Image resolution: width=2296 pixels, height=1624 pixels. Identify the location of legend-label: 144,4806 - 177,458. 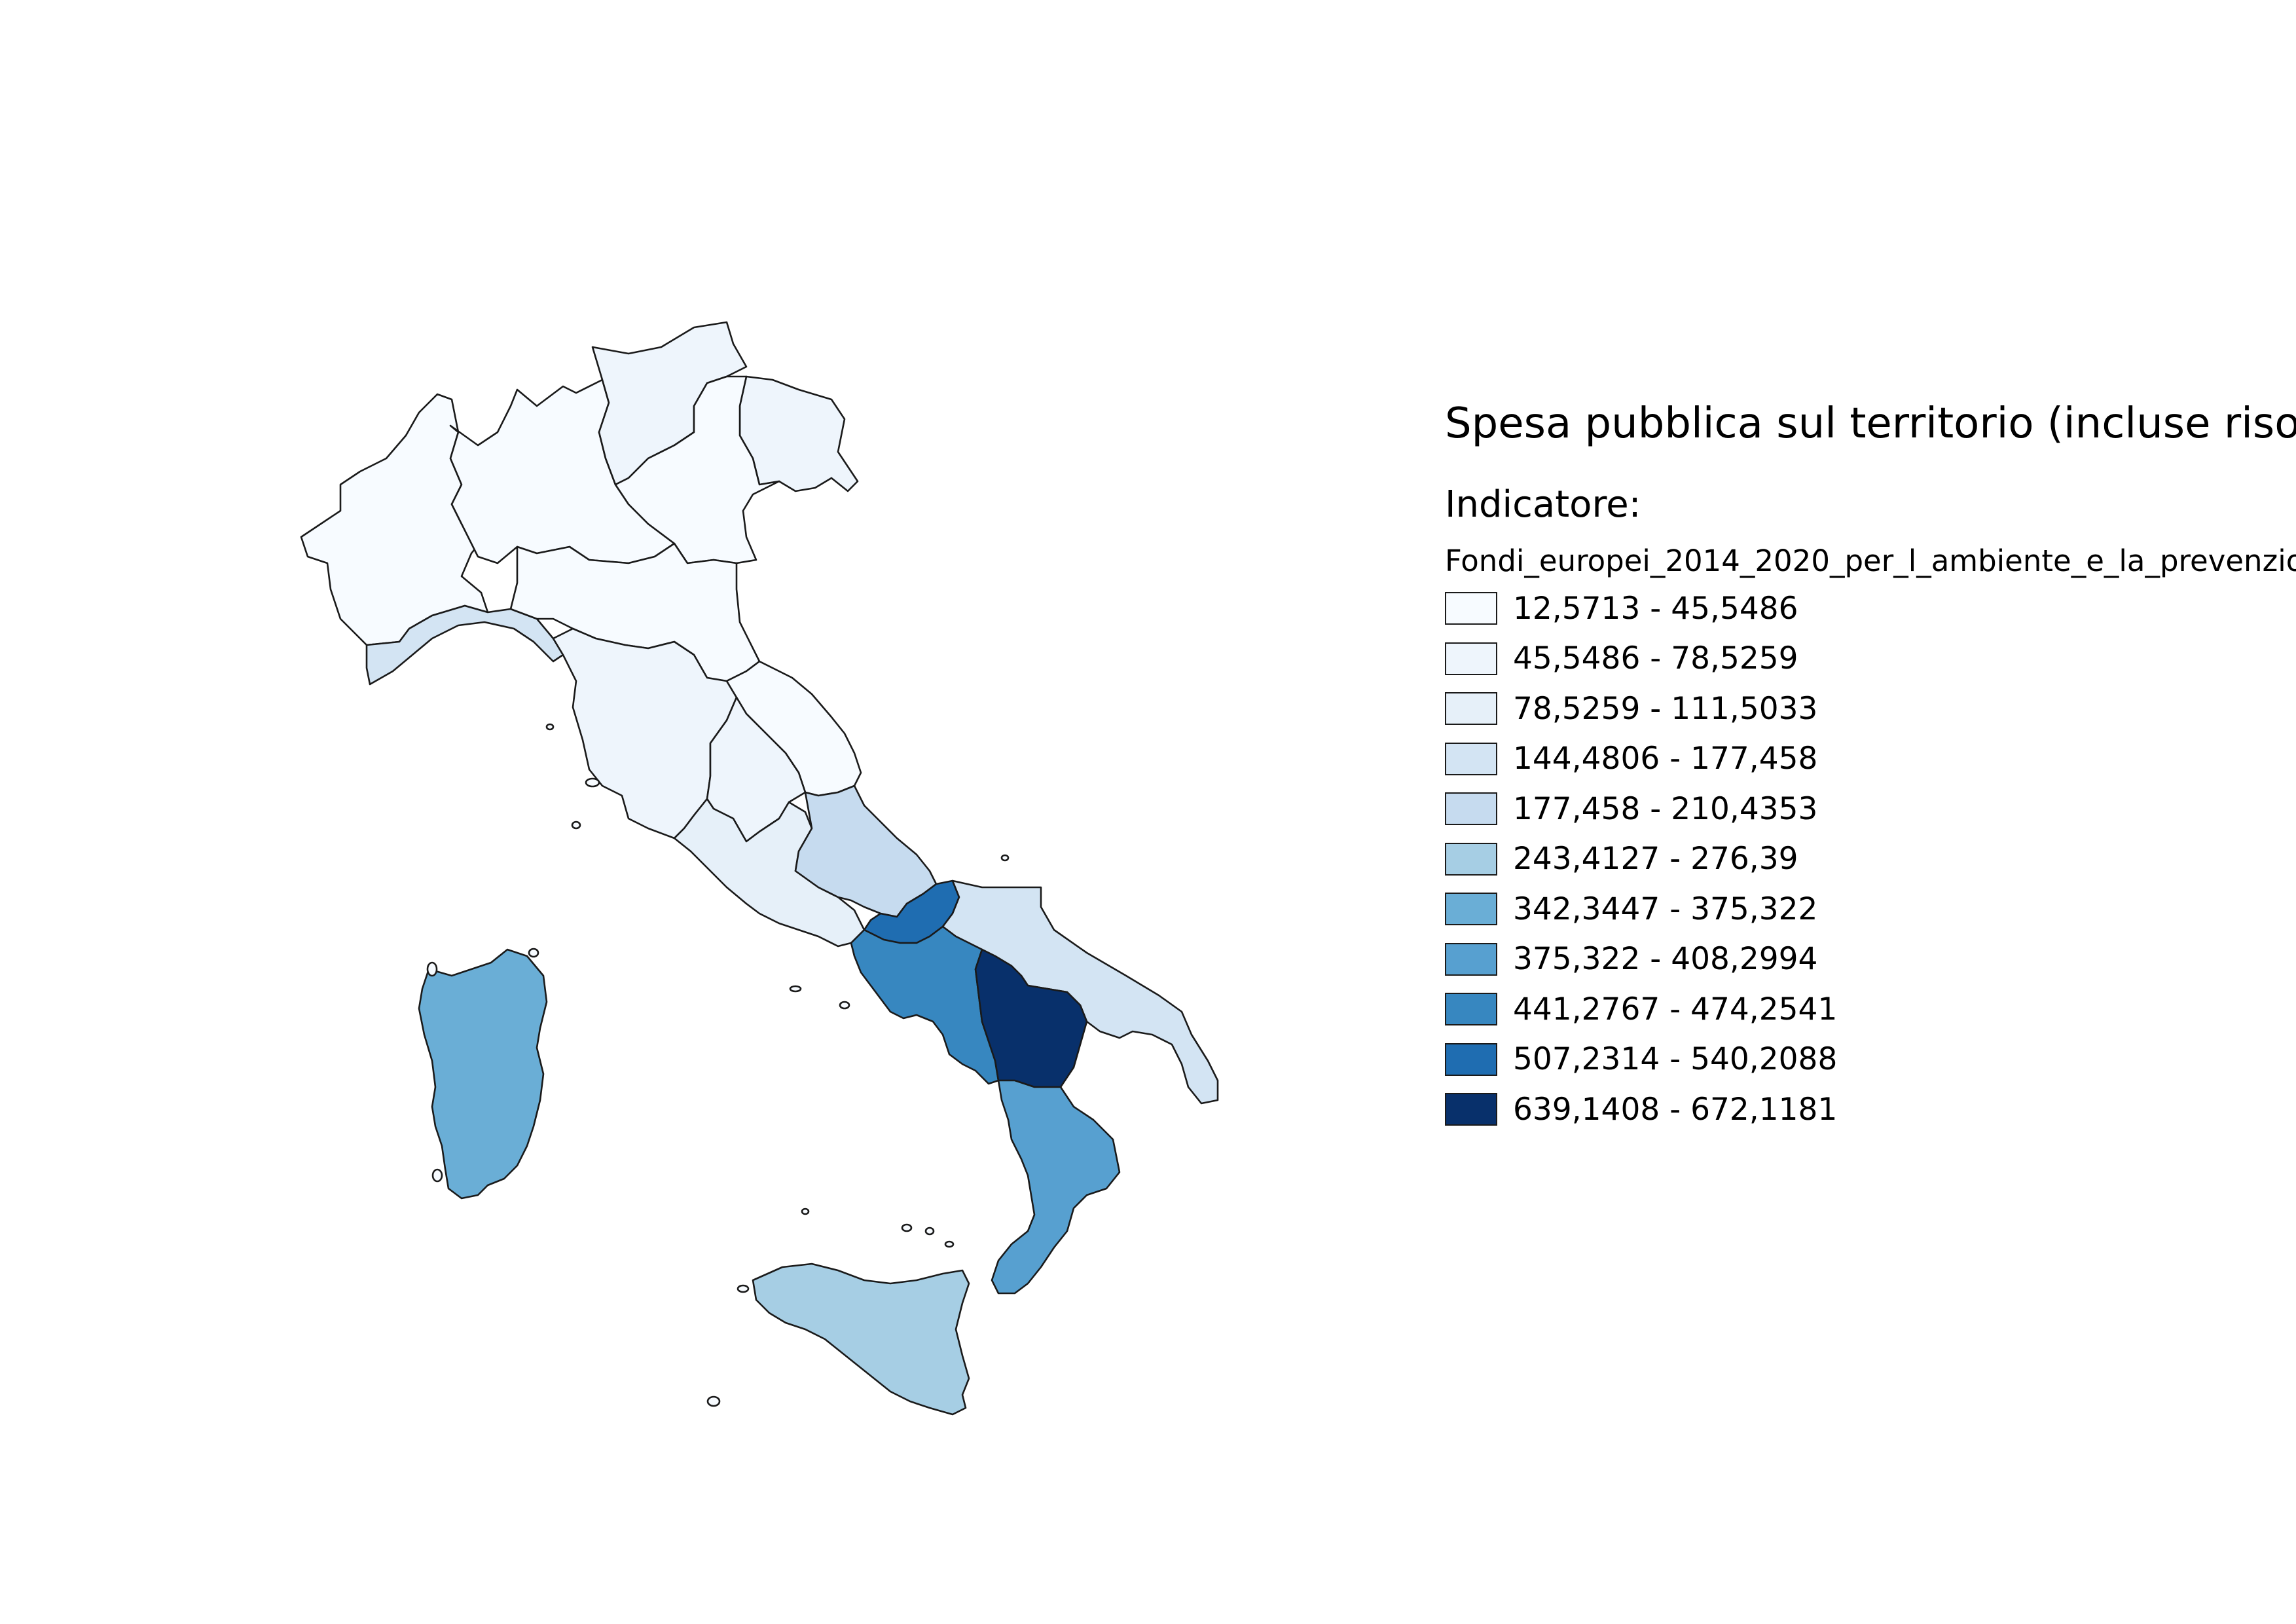
(1665, 759).